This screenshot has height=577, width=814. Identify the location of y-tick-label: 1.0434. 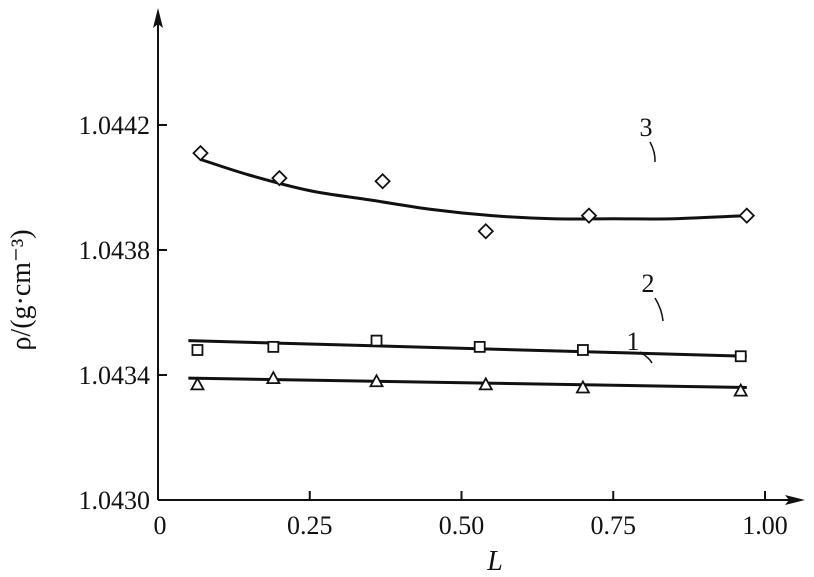
(115, 375).